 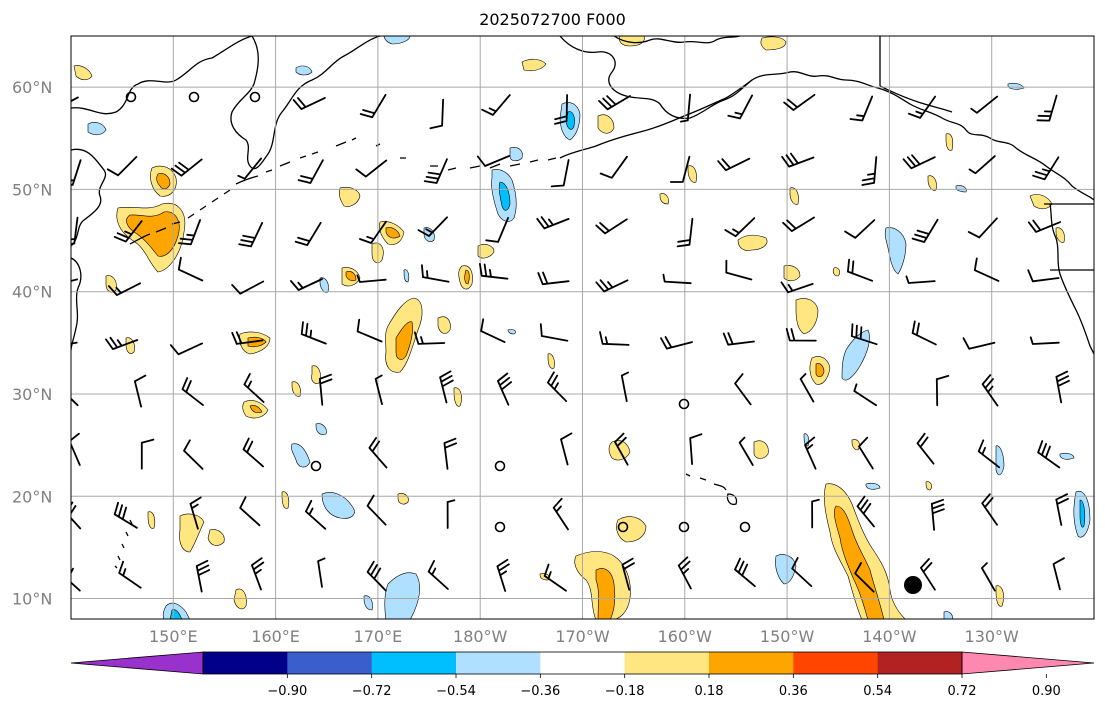 What do you see at coordinates (625, 691) in the screenshot?
I see `colorbar-tick-label: −0.18` at bounding box center [625, 691].